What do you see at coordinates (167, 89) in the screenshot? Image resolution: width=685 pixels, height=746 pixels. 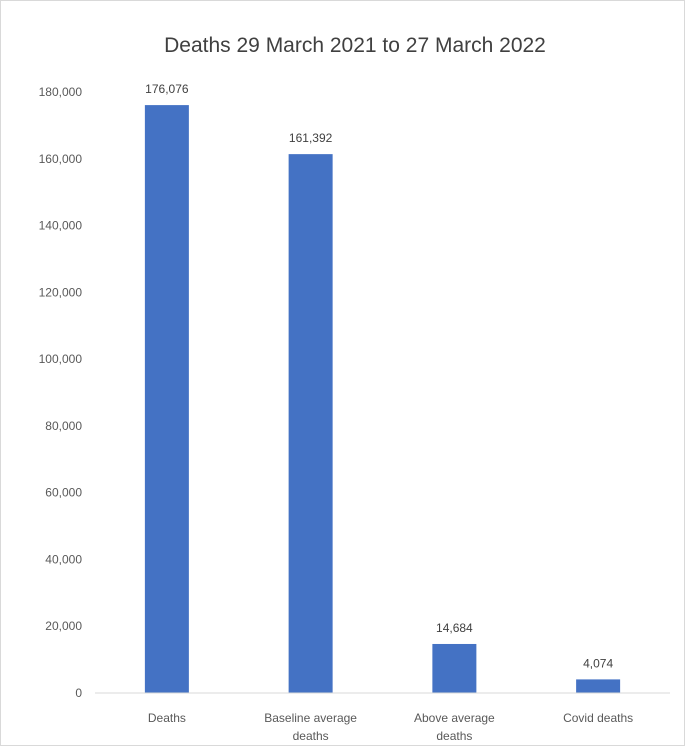 I see `data-label: 176,076` at bounding box center [167, 89].